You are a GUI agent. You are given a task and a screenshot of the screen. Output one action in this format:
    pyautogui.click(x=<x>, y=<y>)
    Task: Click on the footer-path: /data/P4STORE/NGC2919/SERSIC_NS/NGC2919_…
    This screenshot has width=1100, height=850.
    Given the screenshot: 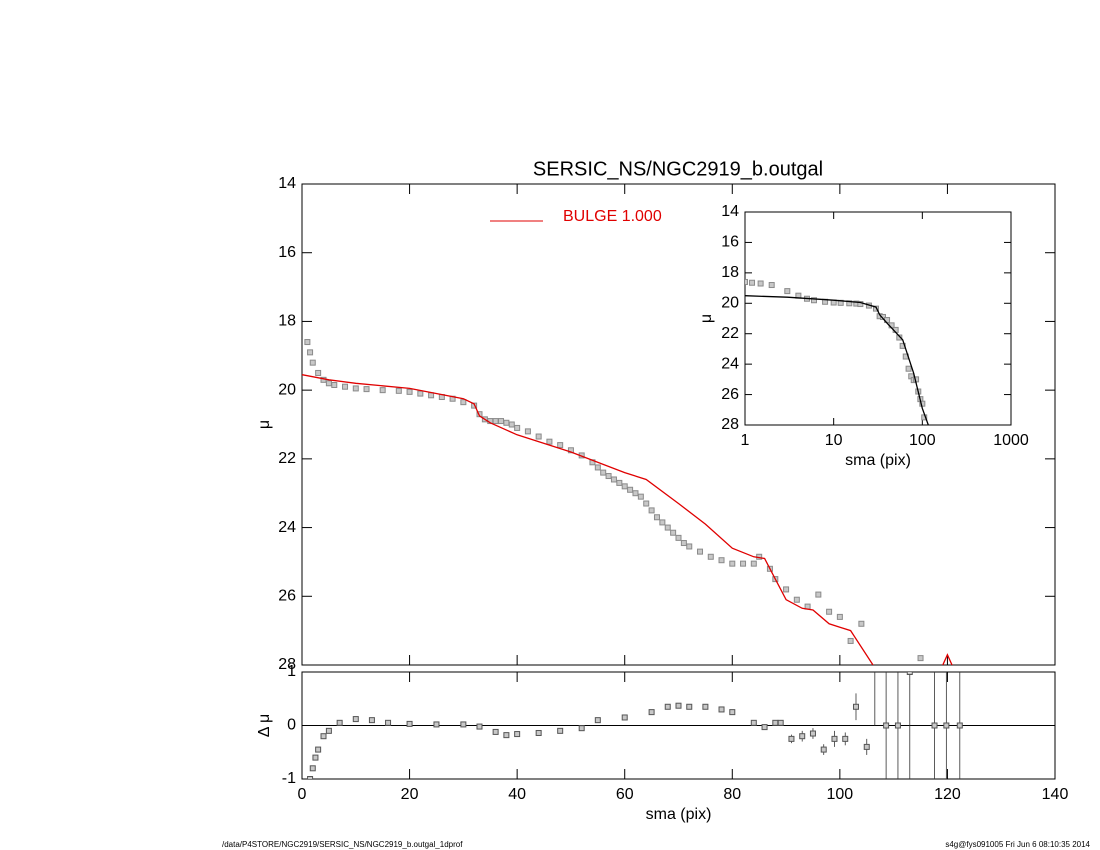 What is the action you would take?
    pyautogui.click(x=342, y=844)
    